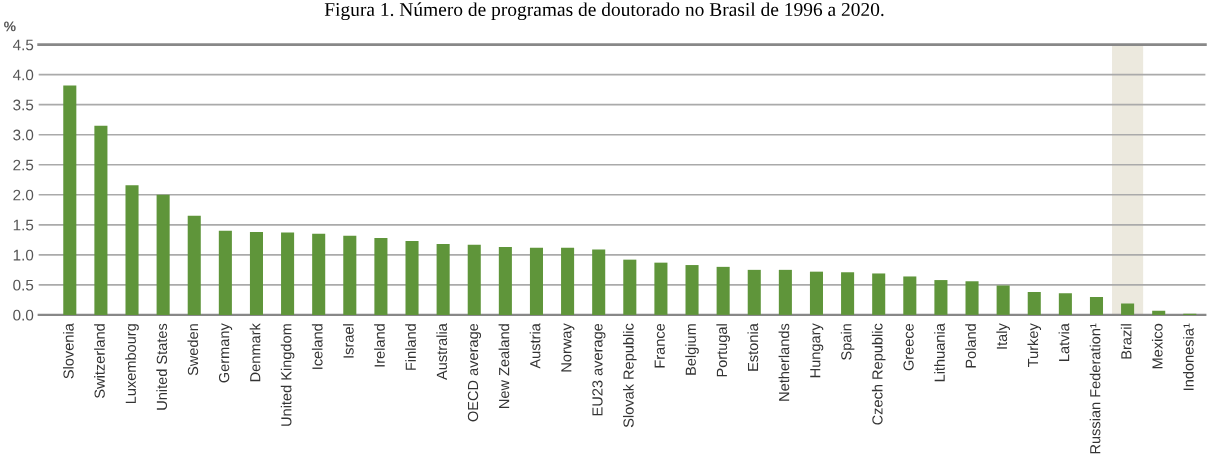  What do you see at coordinates (1095, 388) in the screenshot?
I see `x-tick-label: Russian Federation¹` at bounding box center [1095, 388].